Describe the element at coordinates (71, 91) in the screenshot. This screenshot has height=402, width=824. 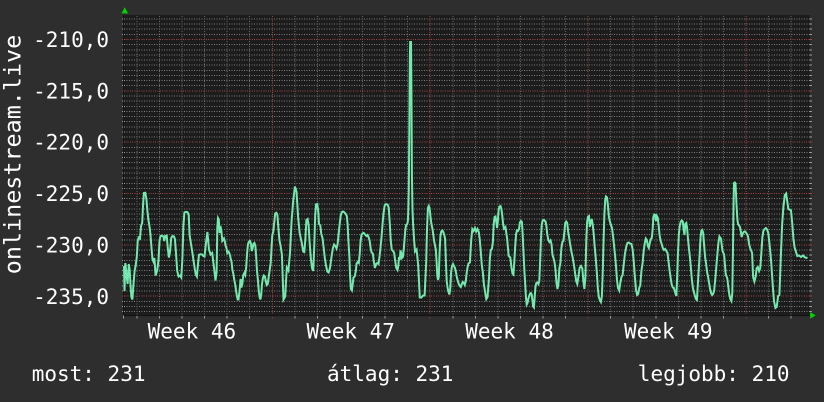
I see `svg-text: -215,0` at that location.